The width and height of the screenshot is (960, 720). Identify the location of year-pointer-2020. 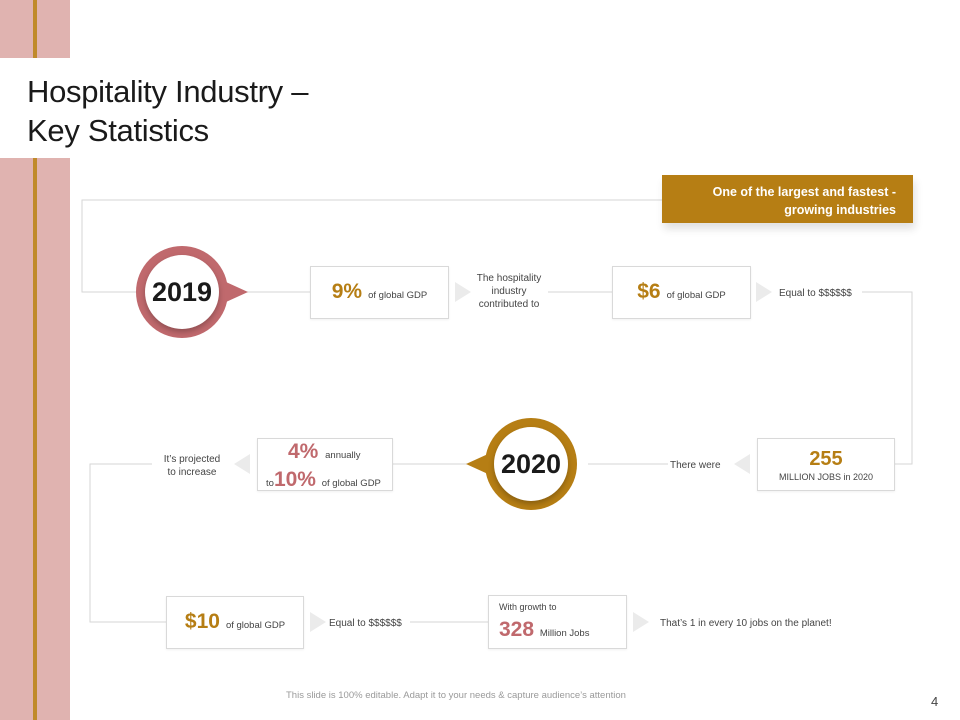
(477, 464).